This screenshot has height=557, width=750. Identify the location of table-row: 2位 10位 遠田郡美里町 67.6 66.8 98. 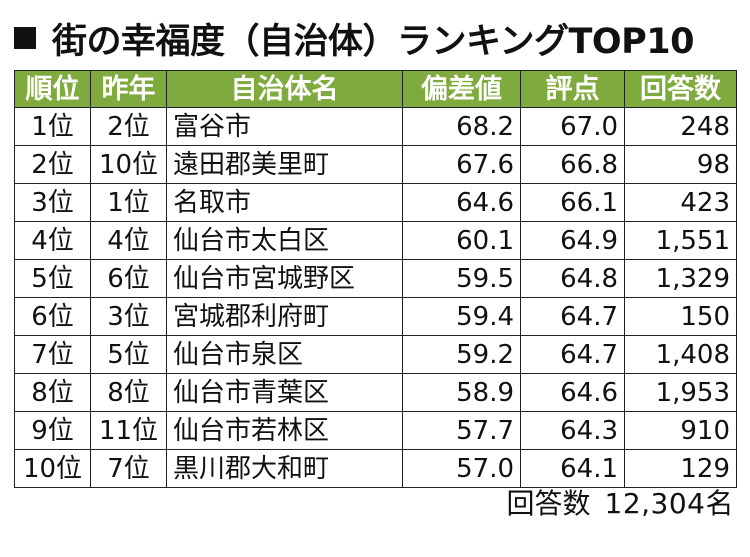
(375, 164).